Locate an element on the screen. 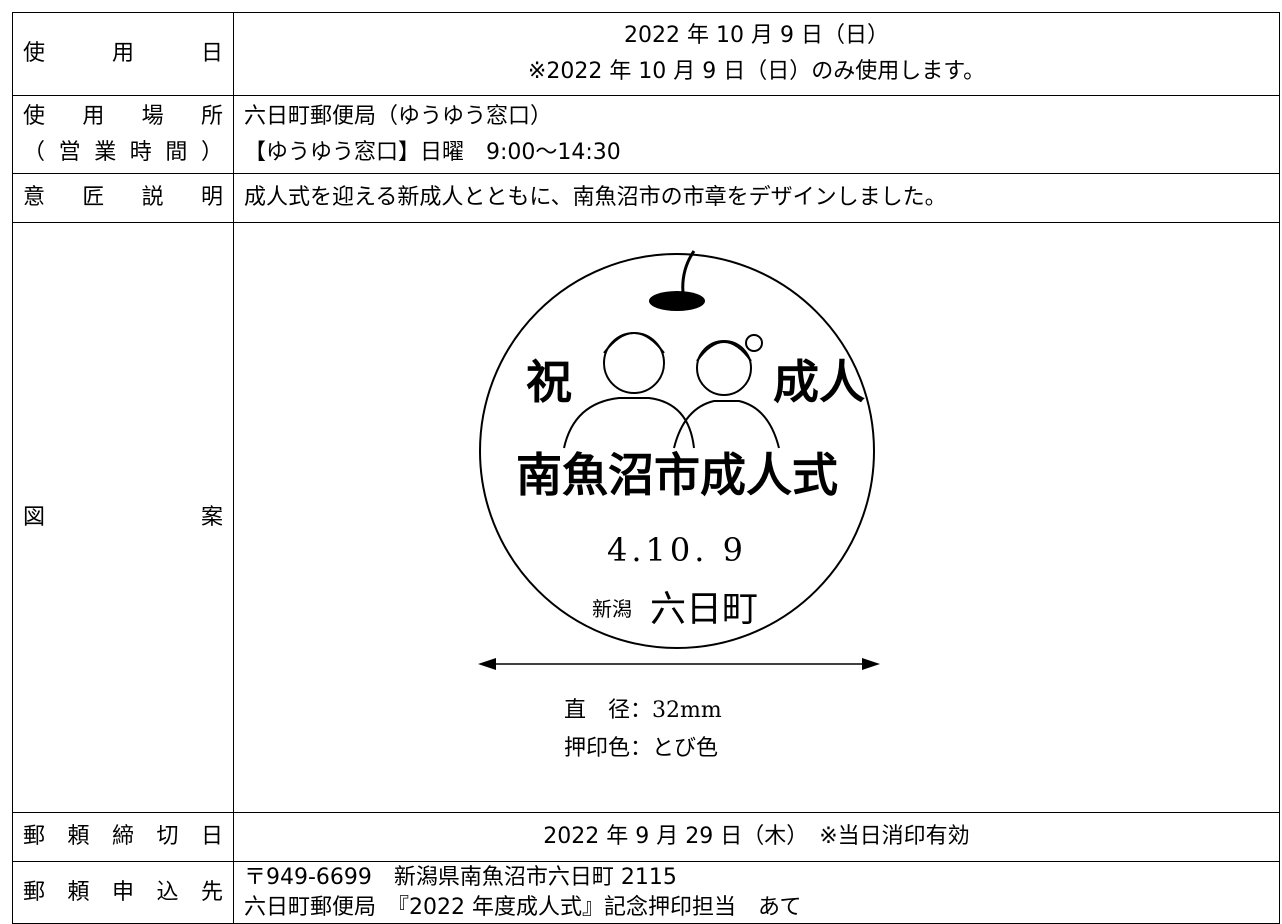 The height and width of the screenshot is (924, 1282). couple-illustration is located at coordinates (671, 390).